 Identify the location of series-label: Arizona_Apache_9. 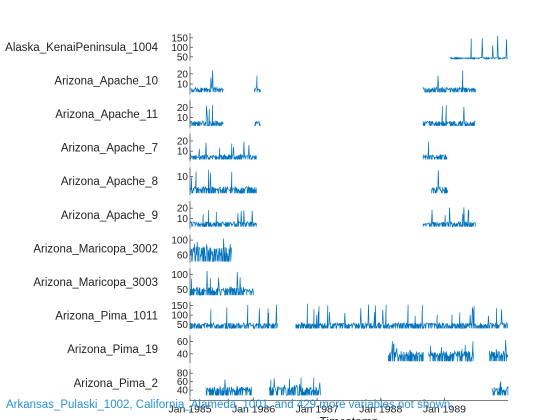
(109, 216).